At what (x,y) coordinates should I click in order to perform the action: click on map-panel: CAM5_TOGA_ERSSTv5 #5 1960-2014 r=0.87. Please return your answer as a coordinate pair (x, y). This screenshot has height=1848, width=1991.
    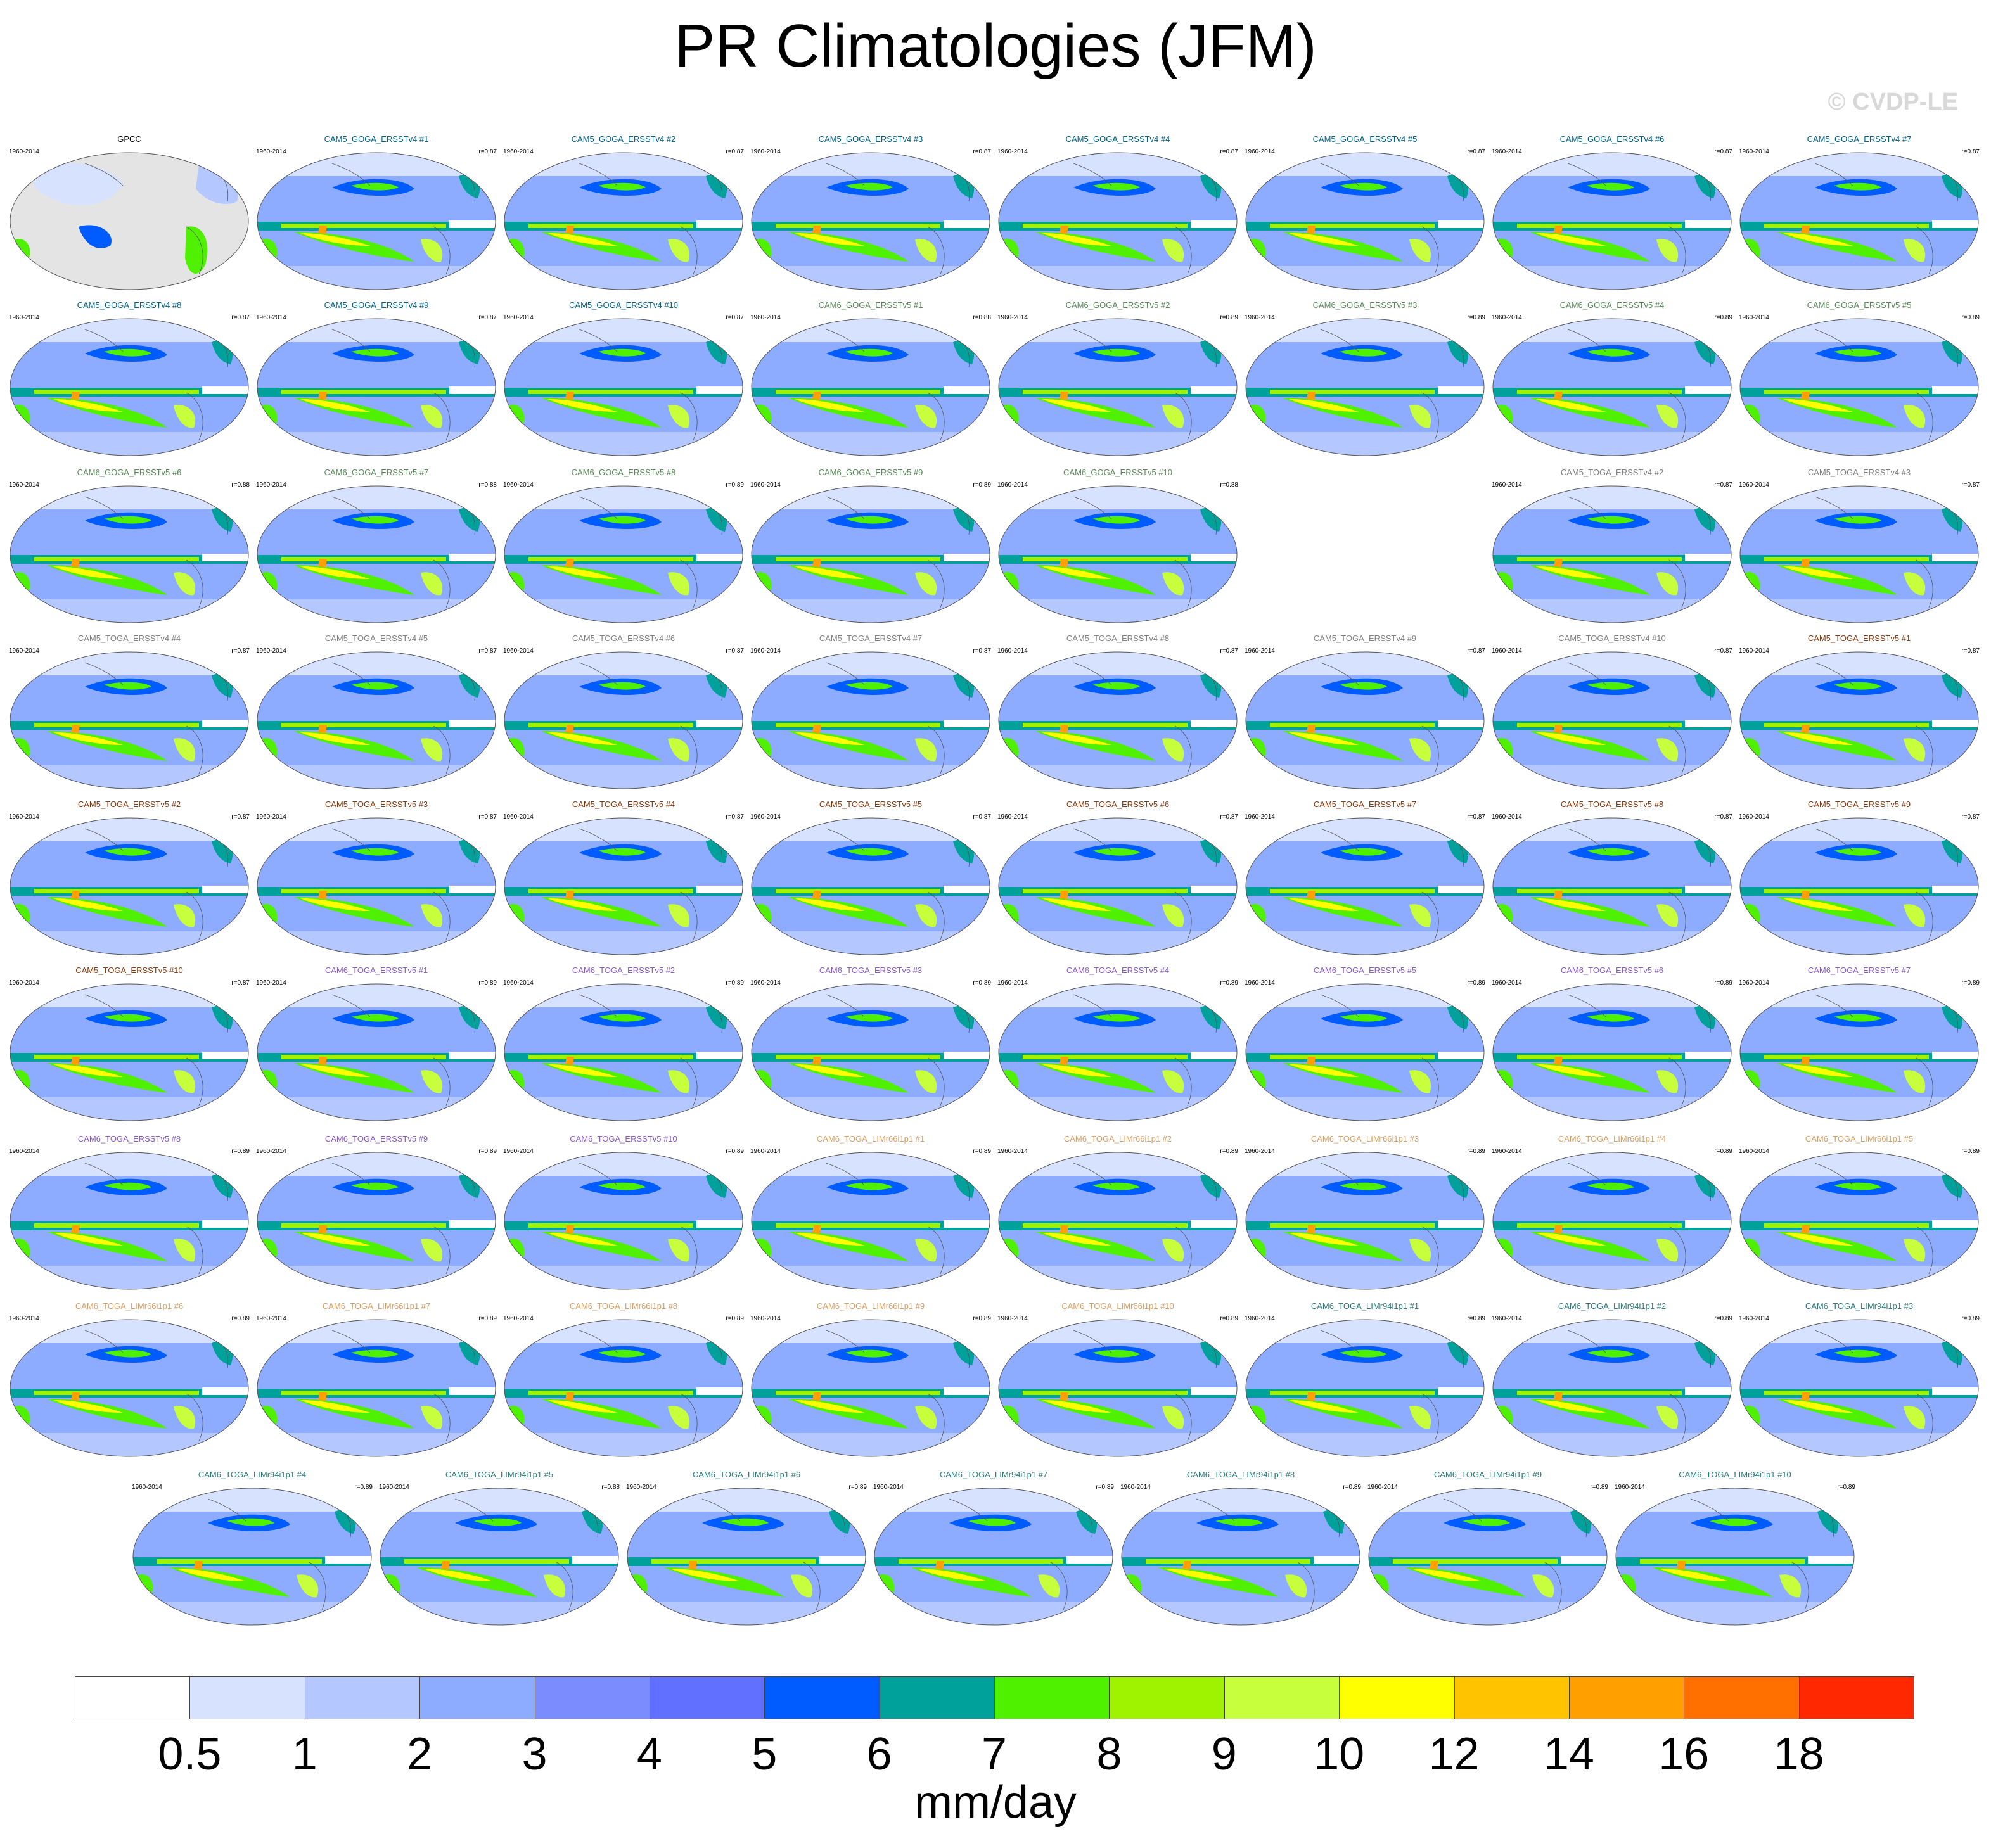
    Looking at the image, I should click on (870, 879).